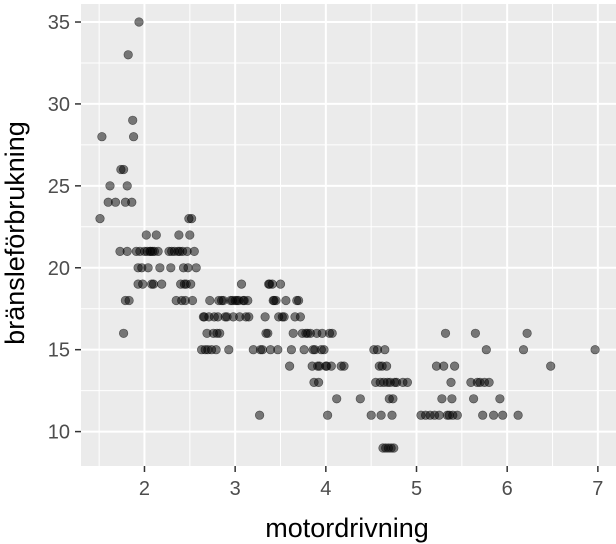 This screenshot has height=544, width=616. I want to click on x-tick-label: 4, so click(325, 489).